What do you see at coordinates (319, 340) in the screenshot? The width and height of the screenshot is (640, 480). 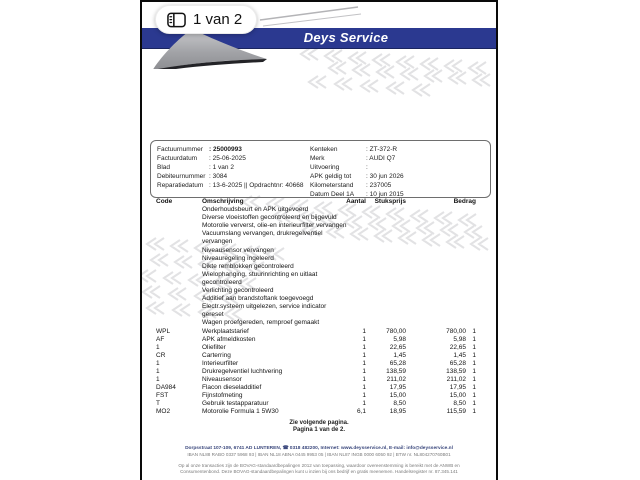 I see `table-row: AF APK afmeldkosten 1 5,98 5,98 1` at bounding box center [319, 340].